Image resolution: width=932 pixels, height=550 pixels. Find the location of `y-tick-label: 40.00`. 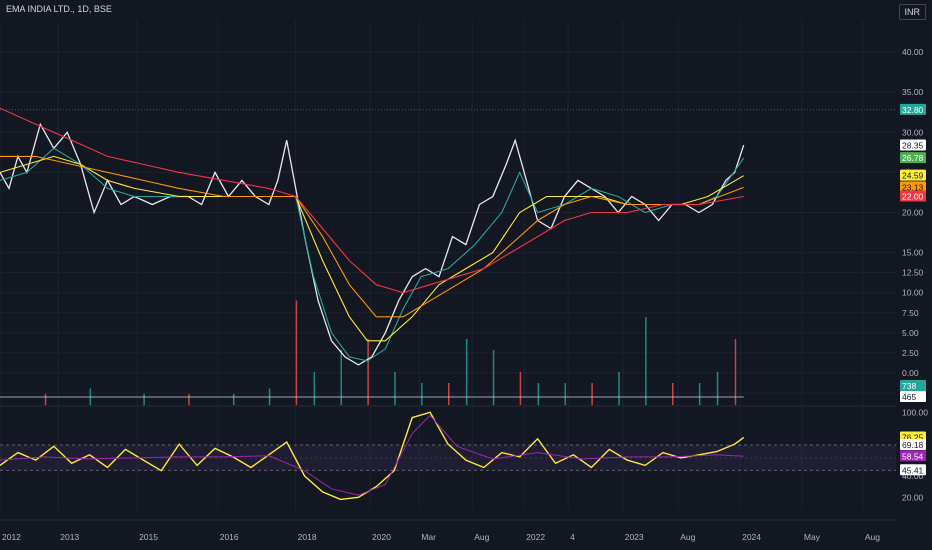

y-tick-label: 40.00 is located at coordinates (913, 52).